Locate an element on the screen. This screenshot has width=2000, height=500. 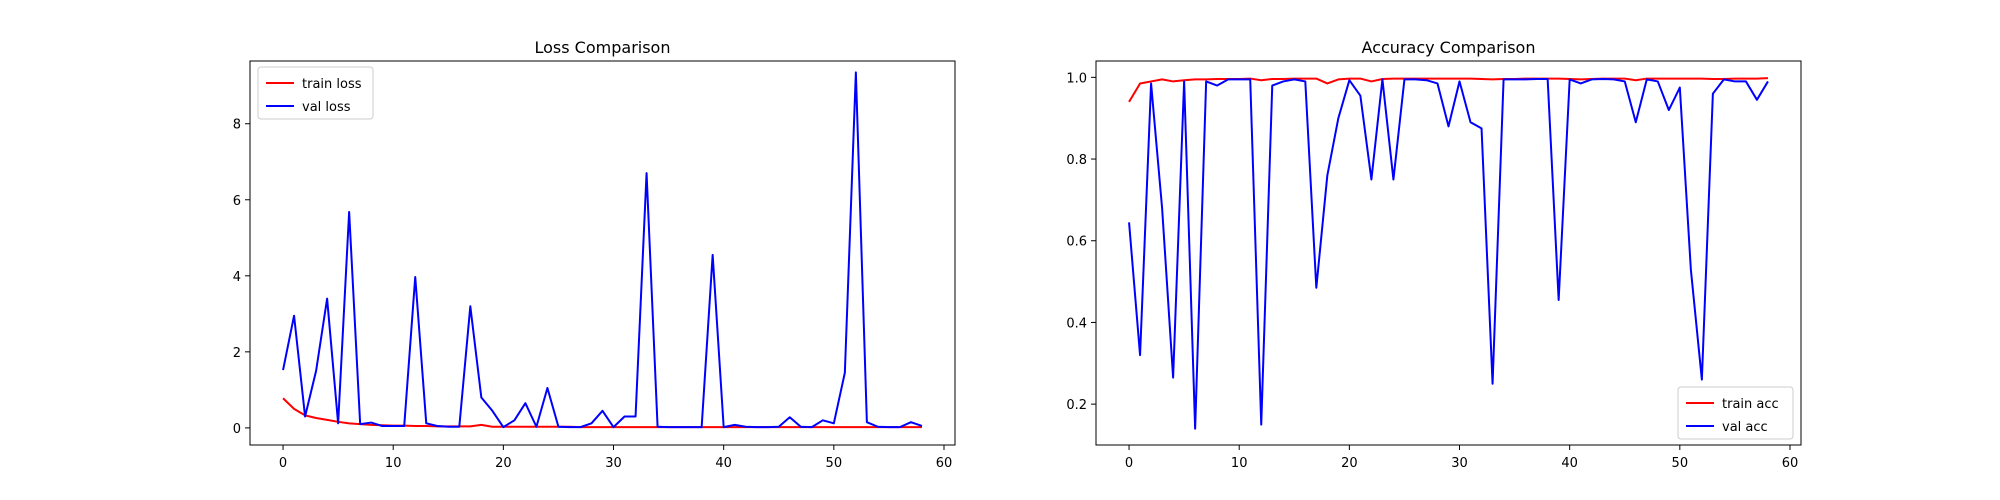
accuracy-x-tick-label: 60 is located at coordinates (1790, 463).